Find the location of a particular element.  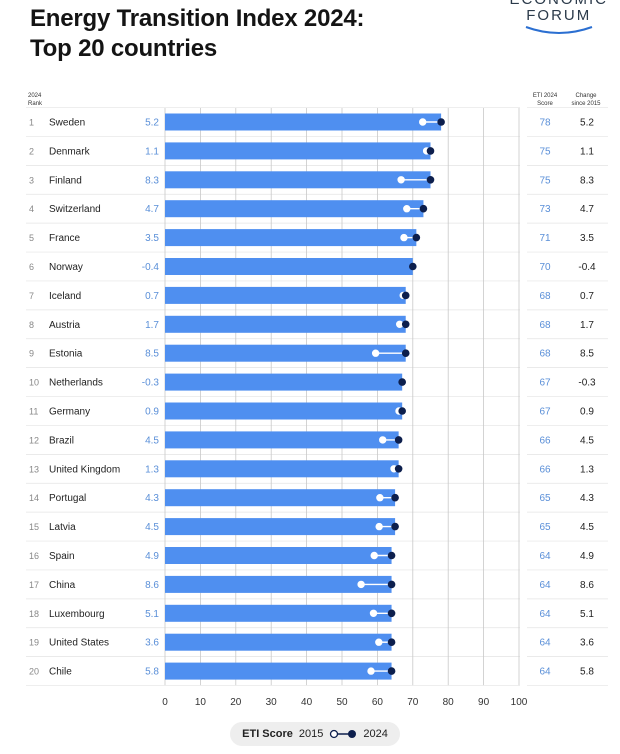

country-label: Denmark is located at coordinates (70, 151).